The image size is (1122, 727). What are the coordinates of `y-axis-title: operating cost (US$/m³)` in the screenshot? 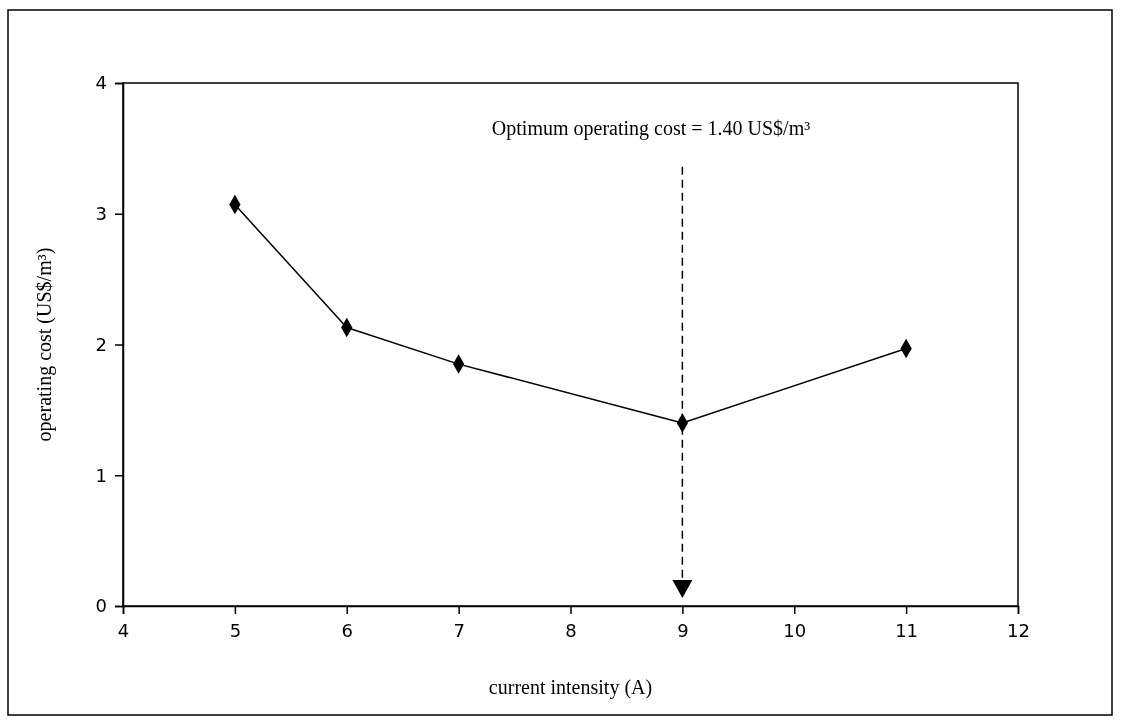 It's located at (44, 344).